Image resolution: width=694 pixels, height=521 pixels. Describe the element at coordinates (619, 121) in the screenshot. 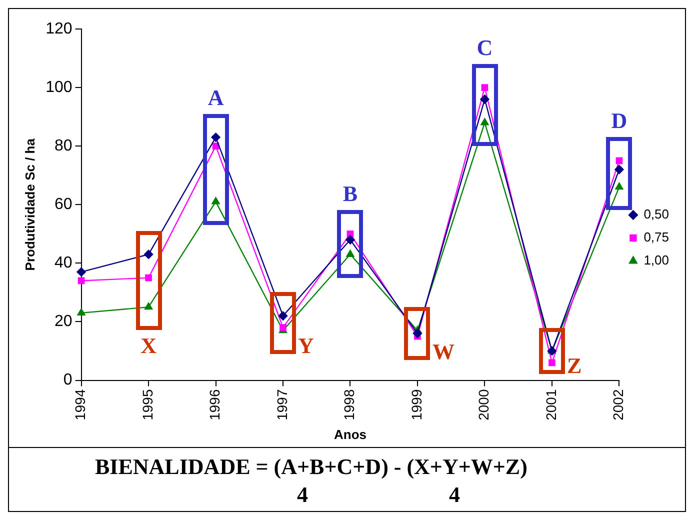

I see `annotation: D` at that location.